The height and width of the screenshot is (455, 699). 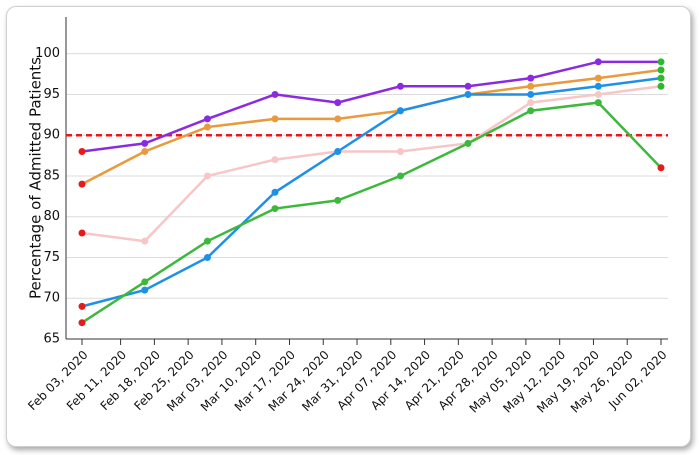 I want to click on y-tick-label: 100, so click(x=47, y=53).